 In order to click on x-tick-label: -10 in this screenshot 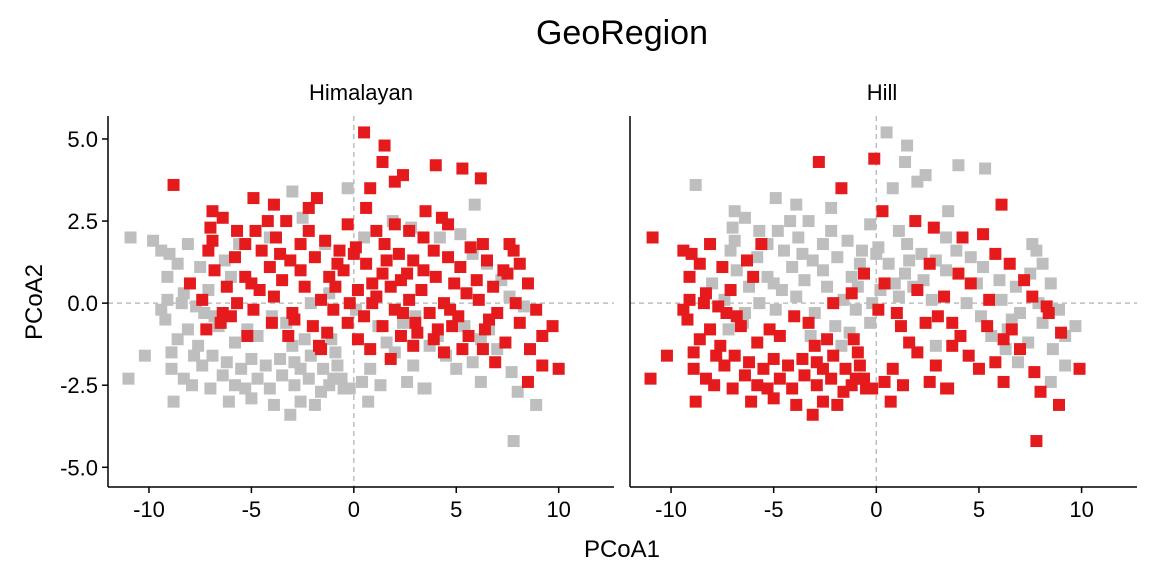, I will do `click(149, 509)`.